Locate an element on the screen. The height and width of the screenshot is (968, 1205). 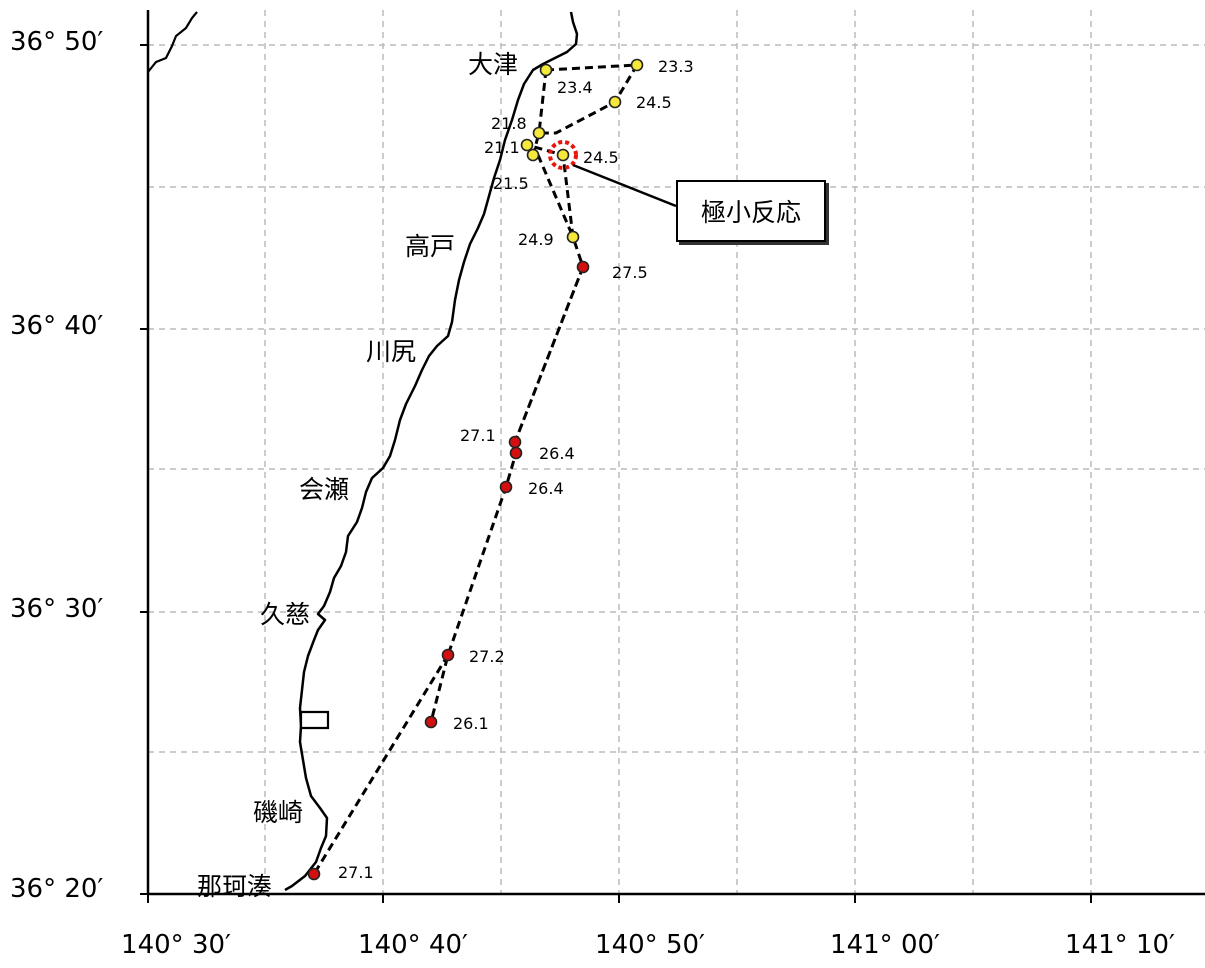
place-label-isozaki: 磯崎 is located at coordinates (278, 812).